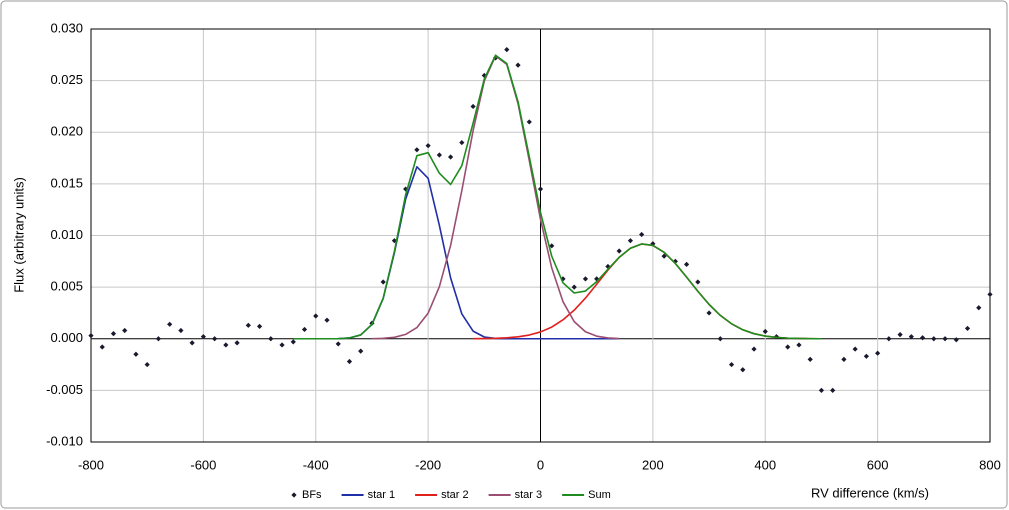 The image size is (1009, 510). What do you see at coordinates (66, 79) in the screenshot?
I see `y-tick-label: 0.025` at bounding box center [66, 79].